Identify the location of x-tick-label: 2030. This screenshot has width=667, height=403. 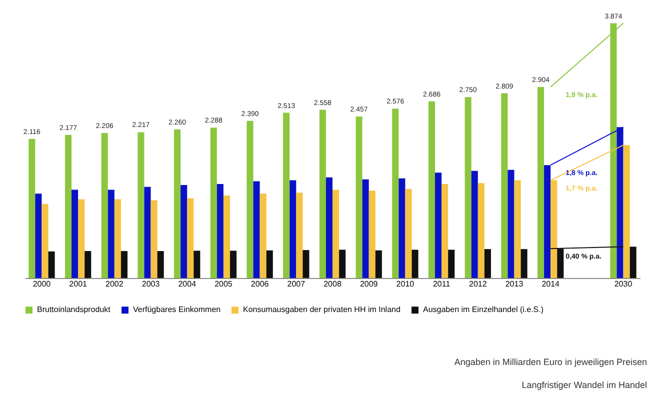
(623, 284).